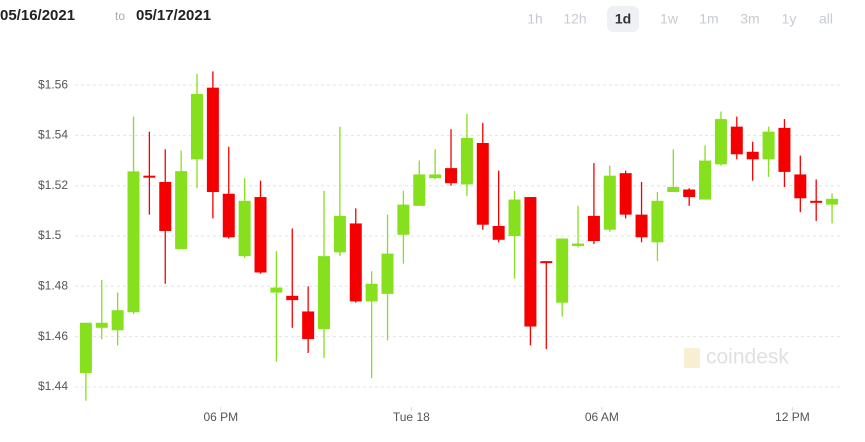 This screenshot has width=865, height=442. I want to click on y-tick-label: $1.52, so click(53, 185).